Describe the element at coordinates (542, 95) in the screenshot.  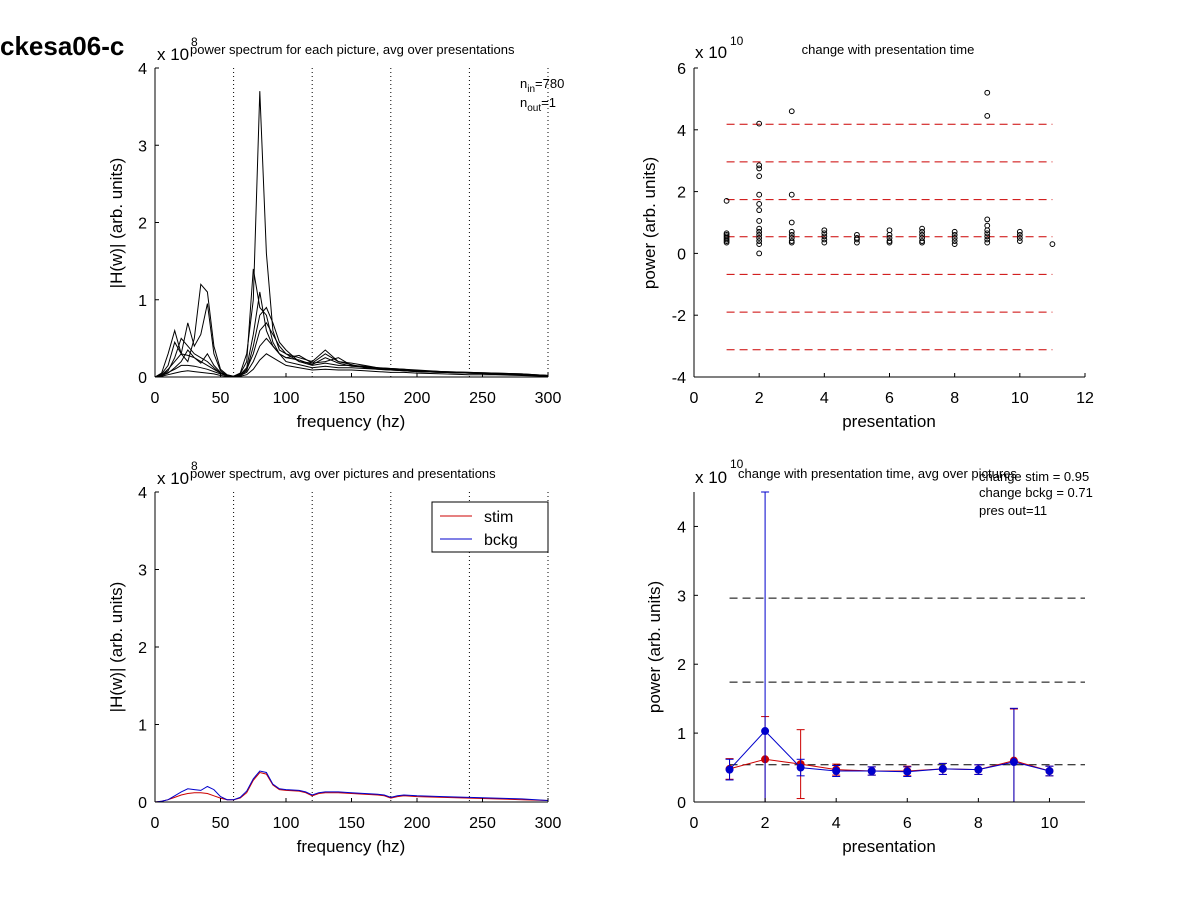
I see `n-annotation: nin=780 nout=1` at that location.